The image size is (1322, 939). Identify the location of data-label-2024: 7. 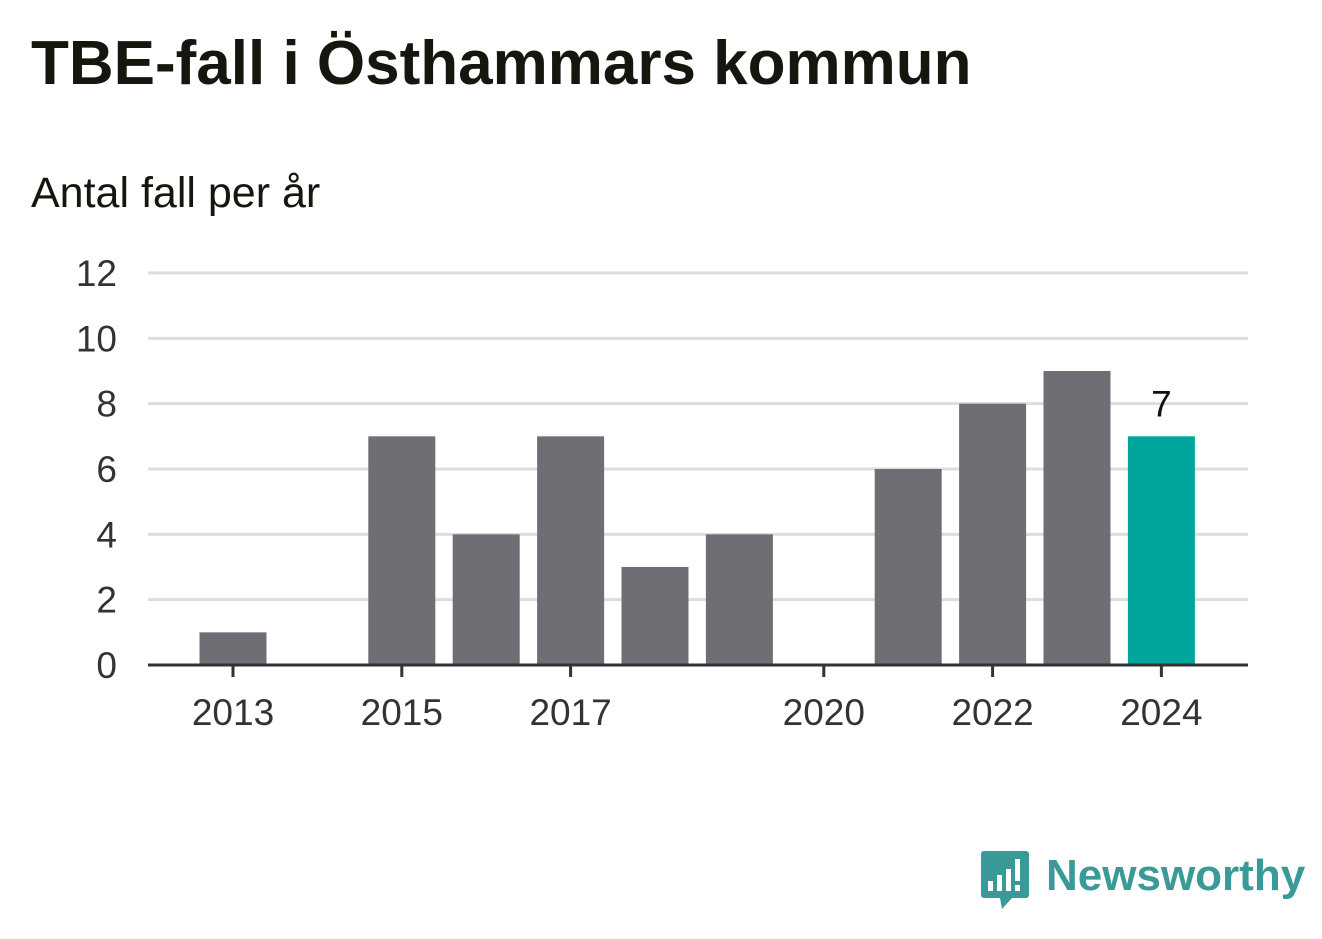
(1161, 403).